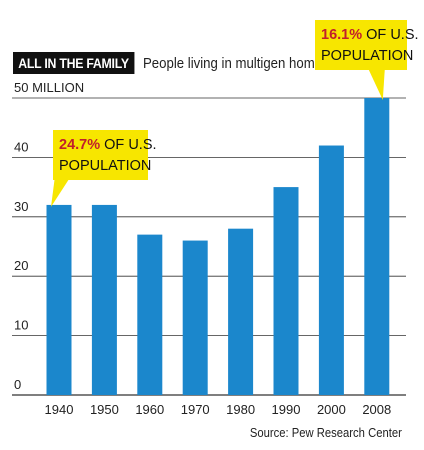  What do you see at coordinates (21, 265) in the screenshot?
I see `y-tick-label: 20` at bounding box center [21, 265].